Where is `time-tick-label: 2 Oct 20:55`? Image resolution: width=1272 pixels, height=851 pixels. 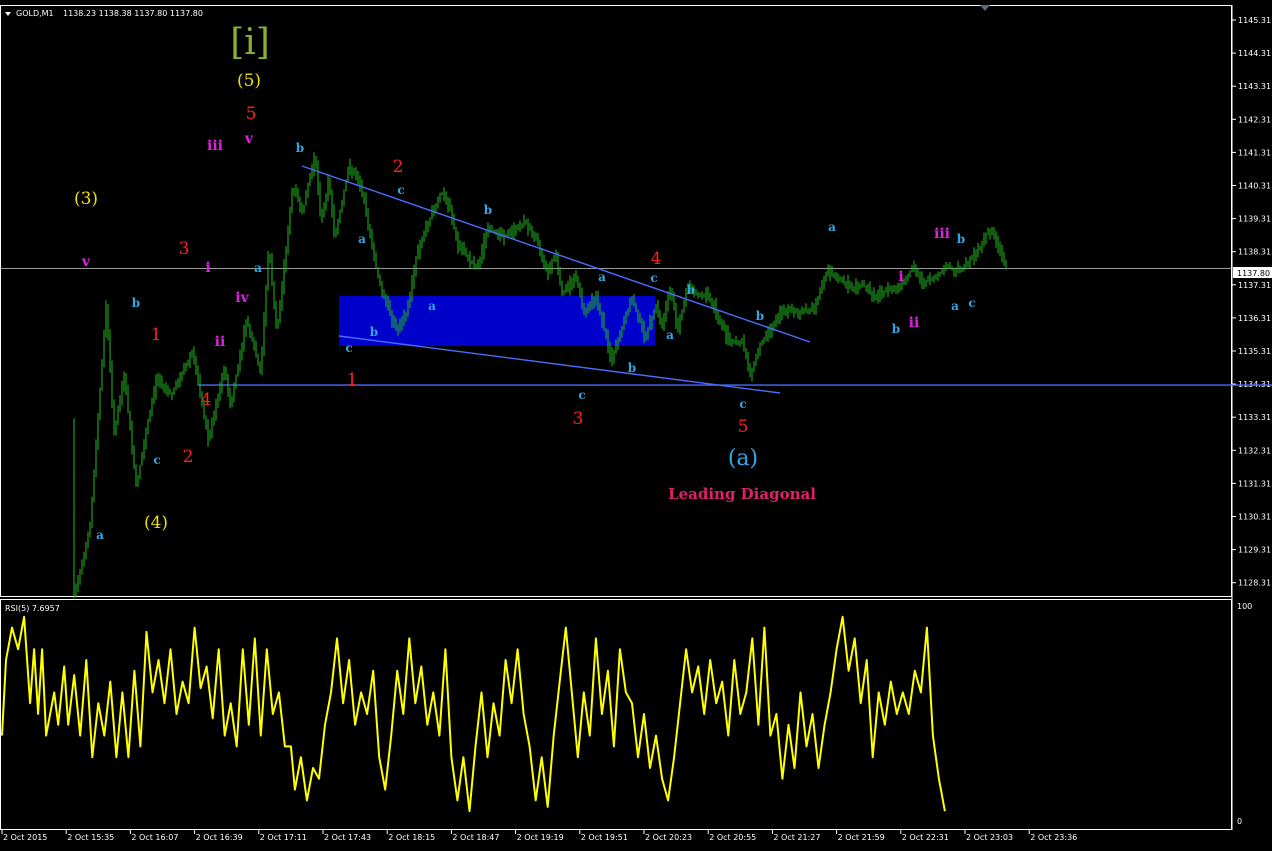 time-tick-label: 2 Oct 20:55 is located at coordinates (732, 837).